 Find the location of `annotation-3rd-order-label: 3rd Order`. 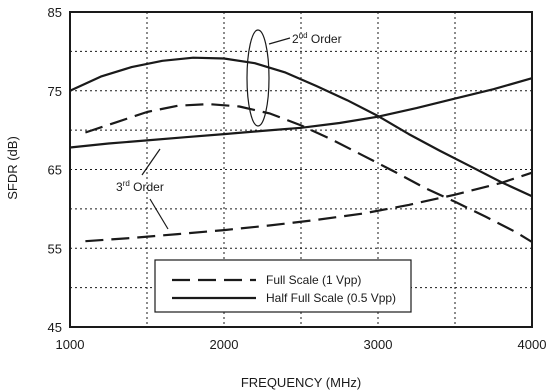

annotation-3rd-order-label: 3rd Order is located at coordinates (140, 186).